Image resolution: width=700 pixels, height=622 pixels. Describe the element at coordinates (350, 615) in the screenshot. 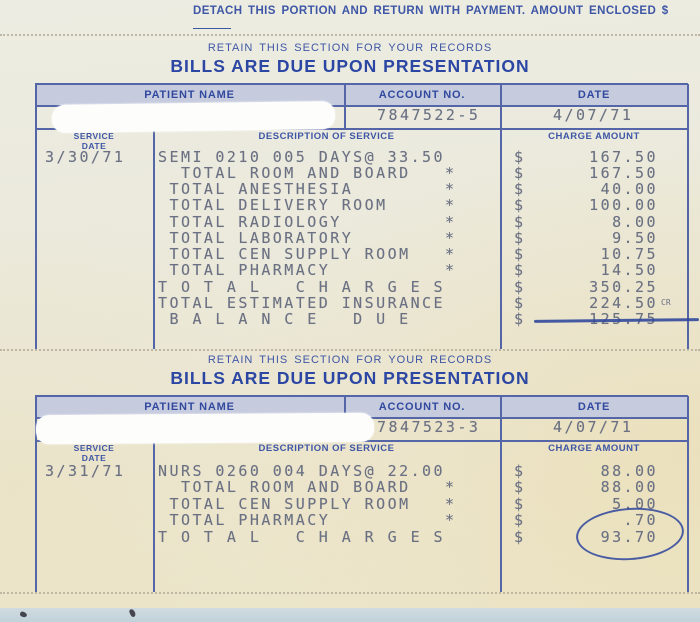

I see `bottom-document-edge` at that location.